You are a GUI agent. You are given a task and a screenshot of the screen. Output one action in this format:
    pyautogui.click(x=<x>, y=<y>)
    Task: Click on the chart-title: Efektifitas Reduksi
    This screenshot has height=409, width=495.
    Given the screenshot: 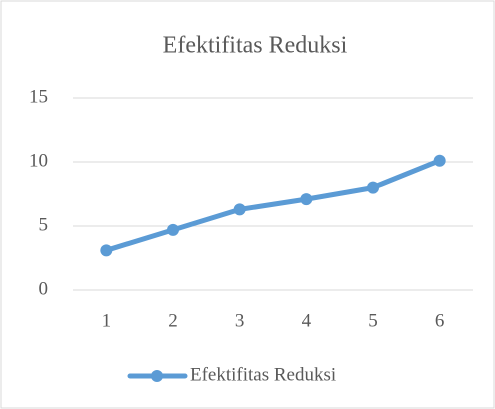 What is the action you would take?
    pyautogui.click(x=255, y=46)
    